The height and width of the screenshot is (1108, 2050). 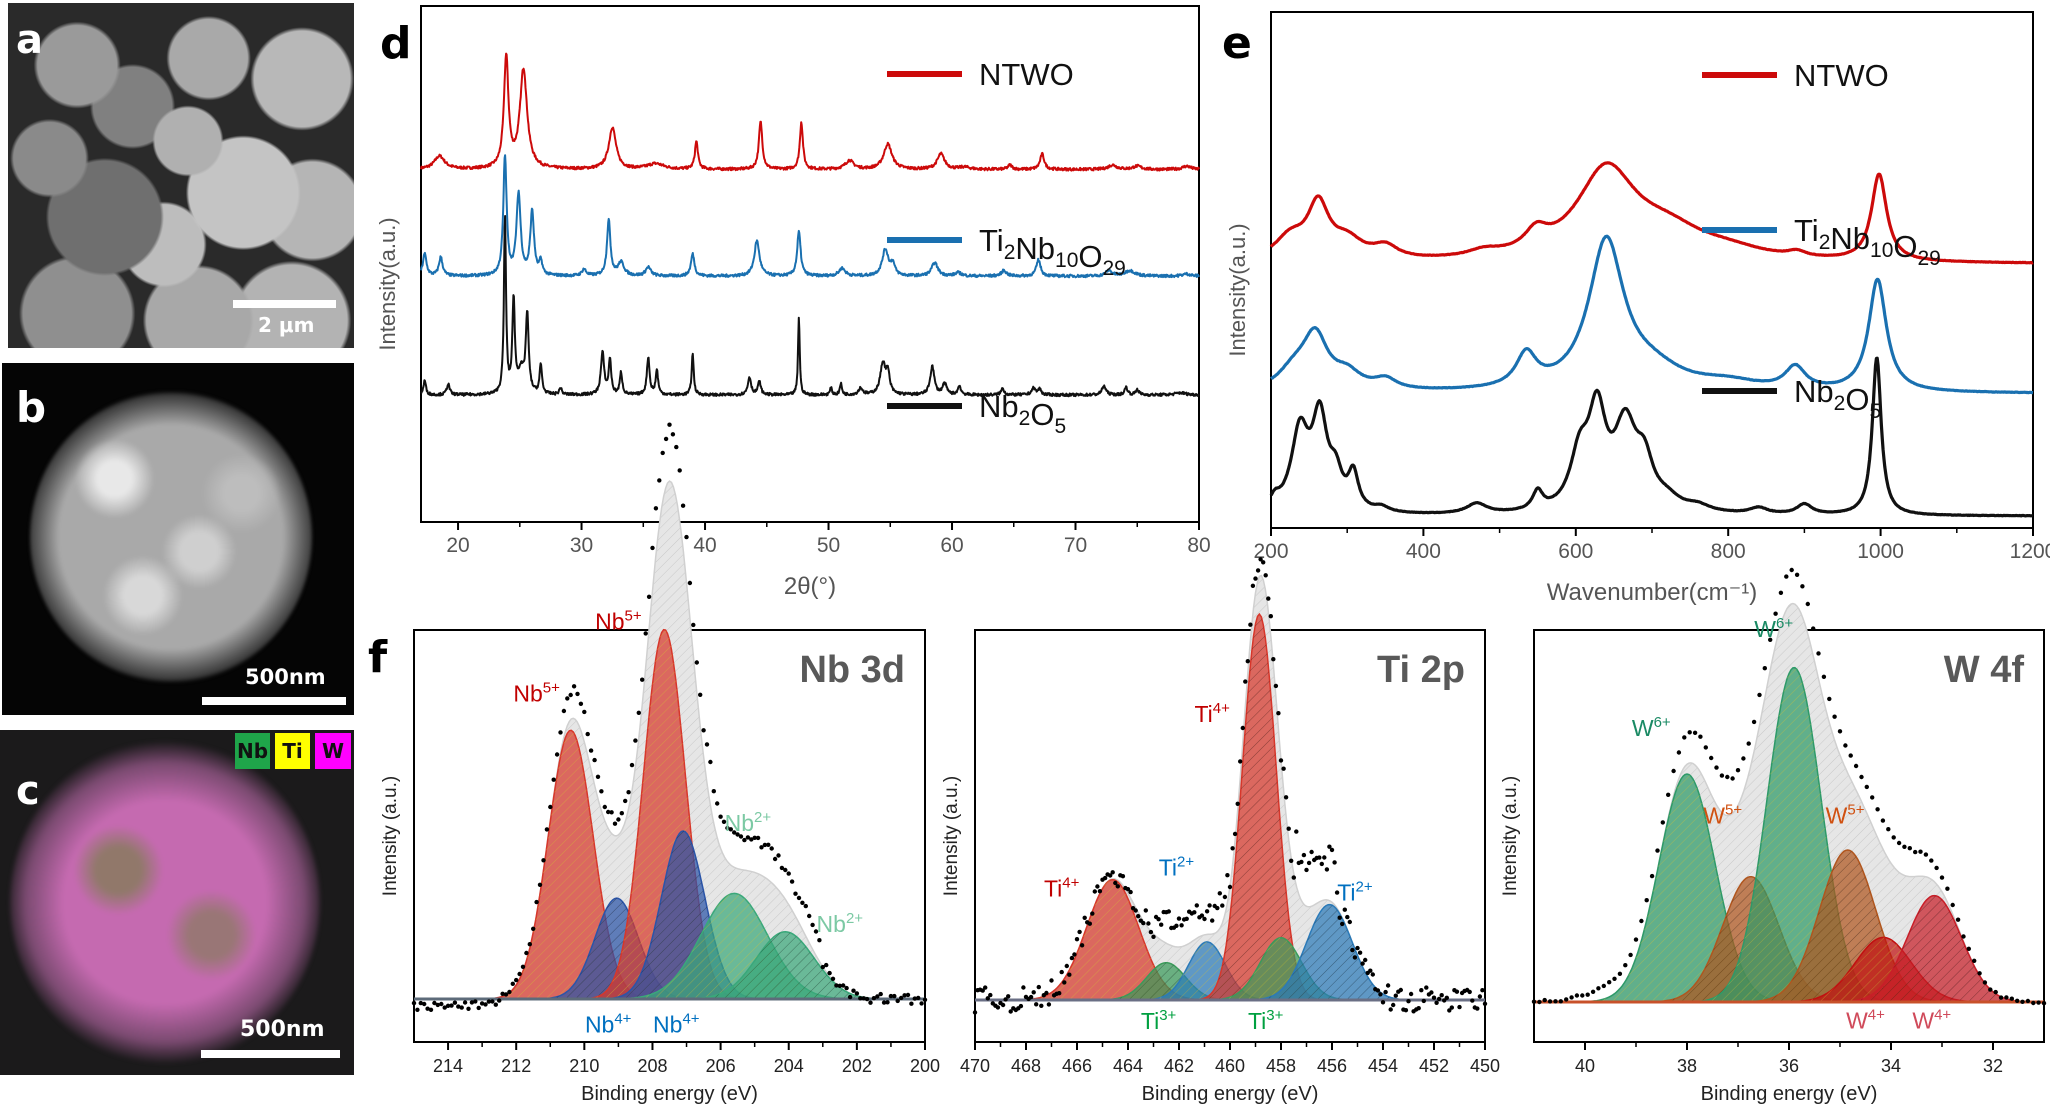 I want to click on eds-map-panel-c: c Nb Ti W 500nm, so click(x=177, y=902).